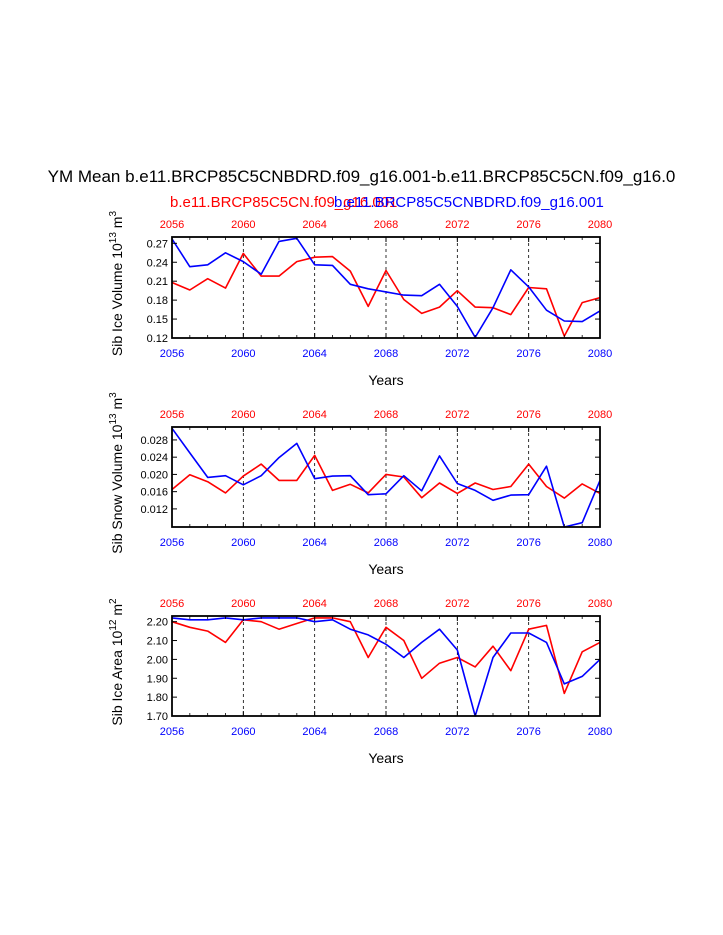 This screenshot has height=935, width=723. Describe the element at coordinates (314, 354) in the screenshot. I see `panel1-xtick-label-bottom-2064: 2064` at that location.